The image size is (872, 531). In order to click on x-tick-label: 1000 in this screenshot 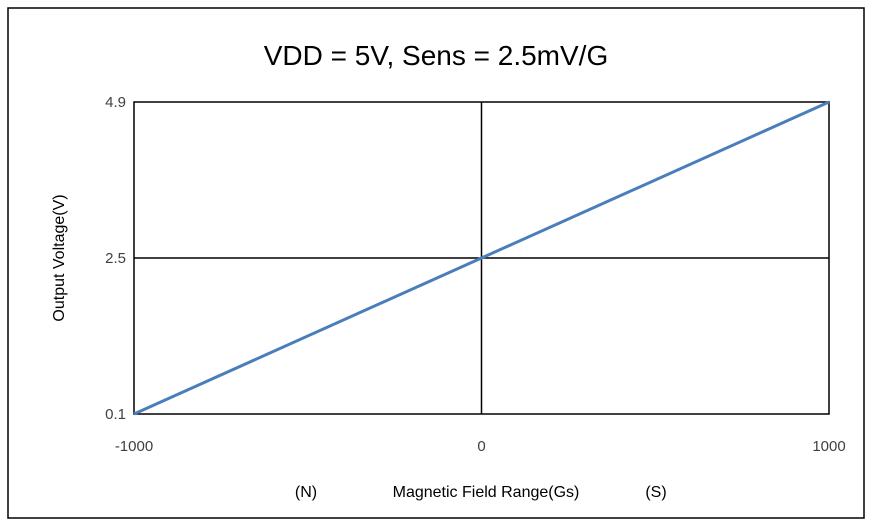, I will do `click(828, 446)`.